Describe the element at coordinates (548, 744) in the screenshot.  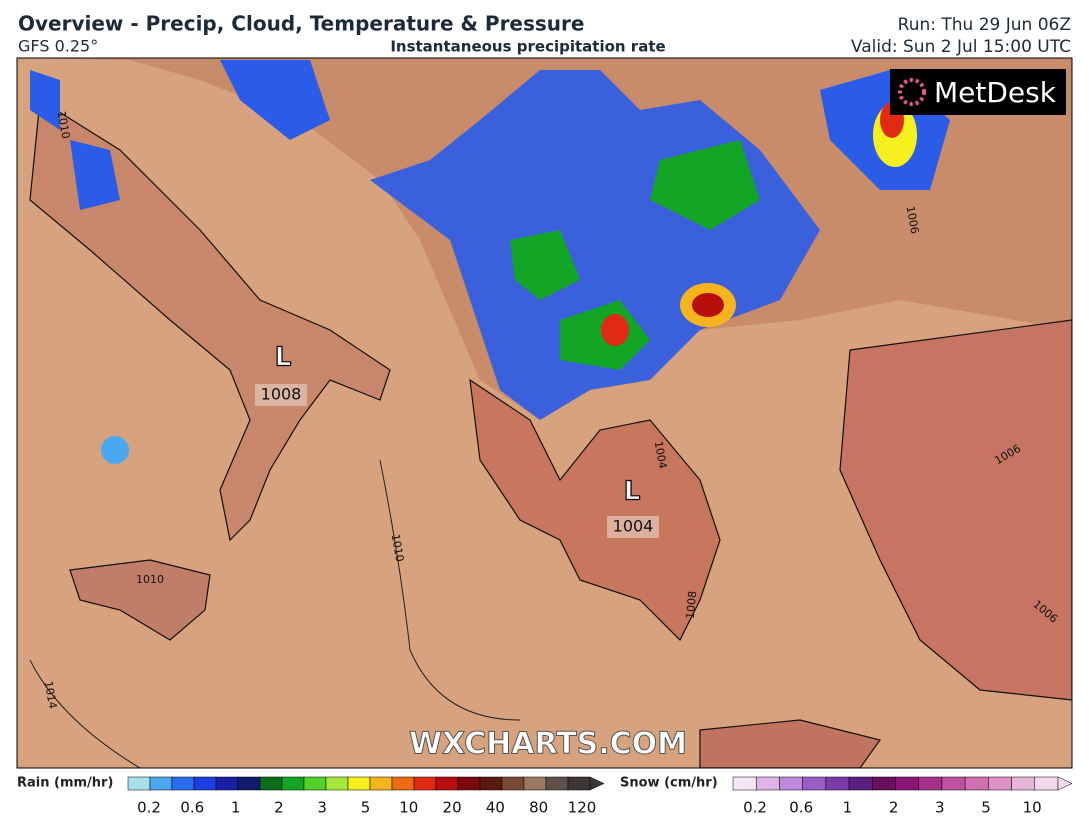
I see `watermark: WXCHARTS.COM` at that location.